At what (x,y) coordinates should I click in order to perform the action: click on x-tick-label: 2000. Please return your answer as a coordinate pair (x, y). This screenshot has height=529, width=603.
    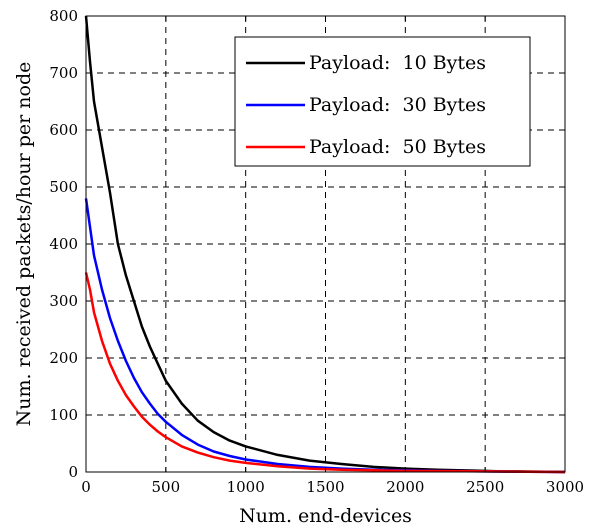
    Looking at the image, I should click on (405, 487).